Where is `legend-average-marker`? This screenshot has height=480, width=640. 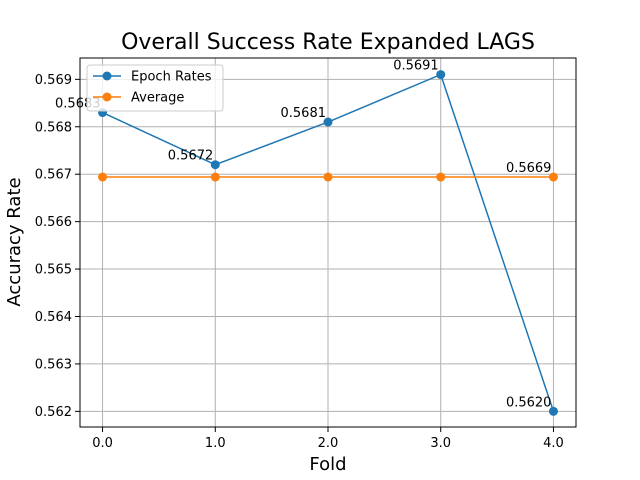
legend-average-marker is located at coordinates (107, 97).